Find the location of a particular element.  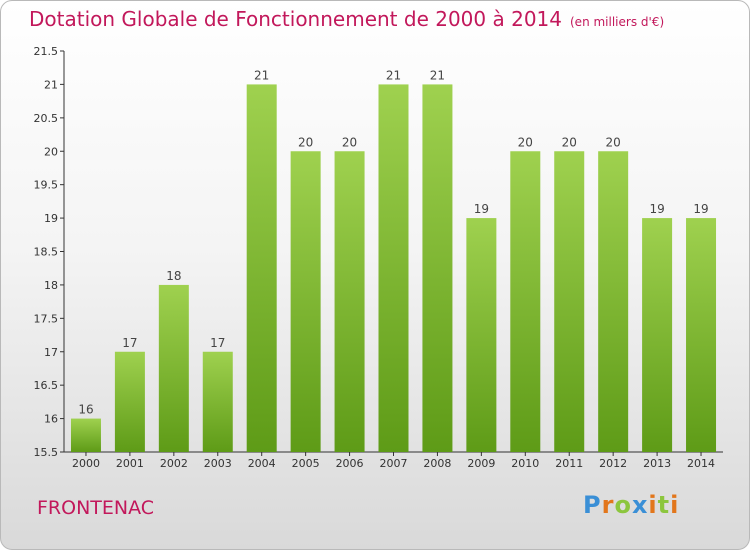

x-tick-label: 2007 is located at coordinates (394, 463).